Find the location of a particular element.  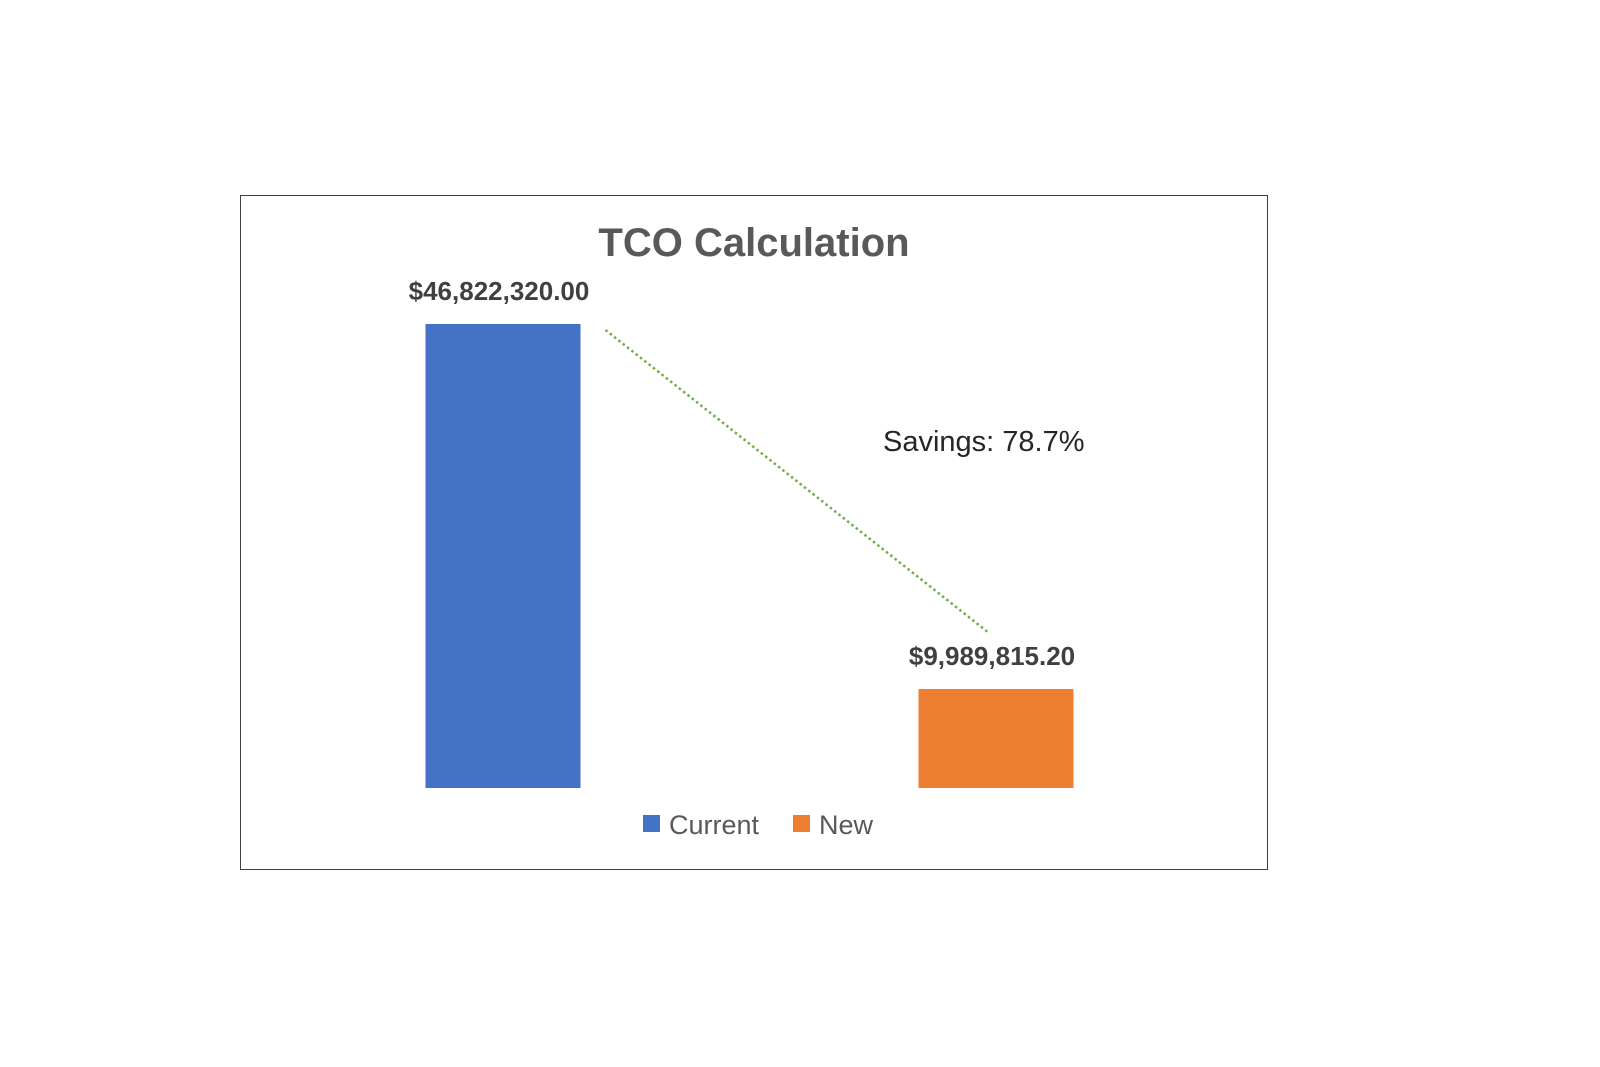

legend-swatch-new is located at coordinates (801, 823).